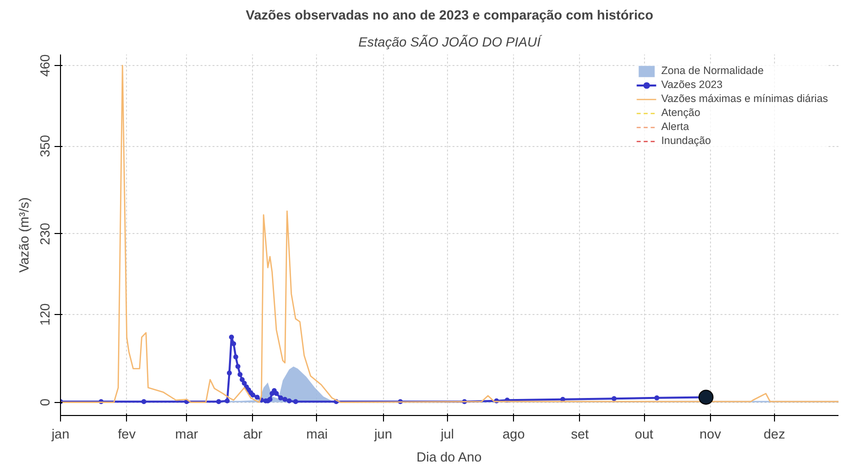  What do you see at coordinates (775, 434) in the screenshot?
I see `x-tick-label: dez` at bounding box center [775, 434].